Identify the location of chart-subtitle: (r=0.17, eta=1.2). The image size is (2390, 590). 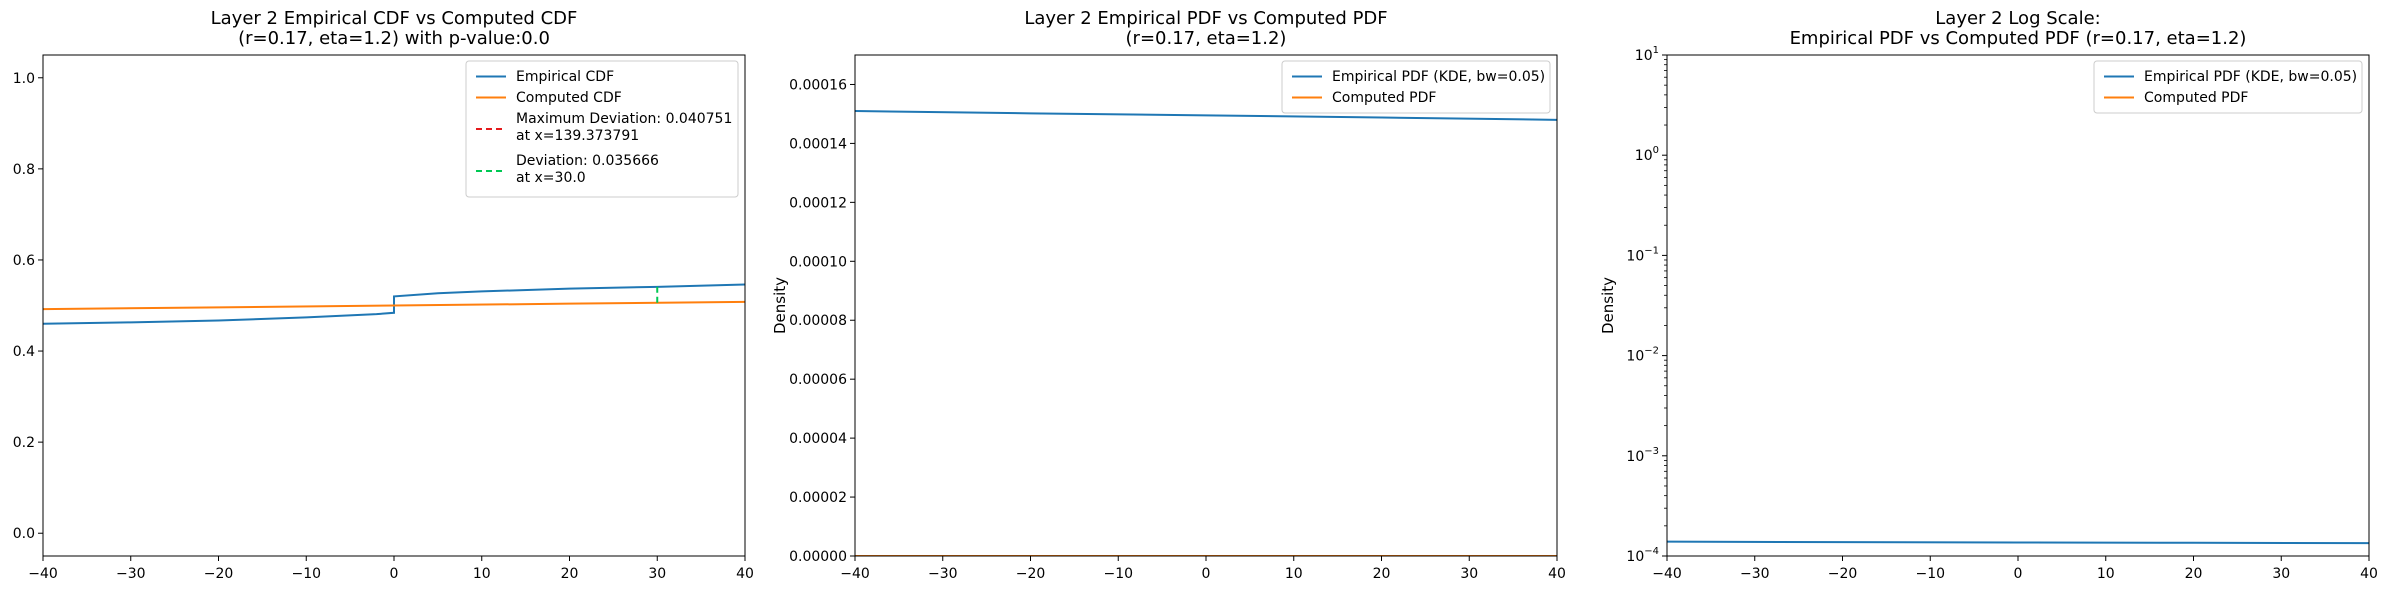
(1206, 38).